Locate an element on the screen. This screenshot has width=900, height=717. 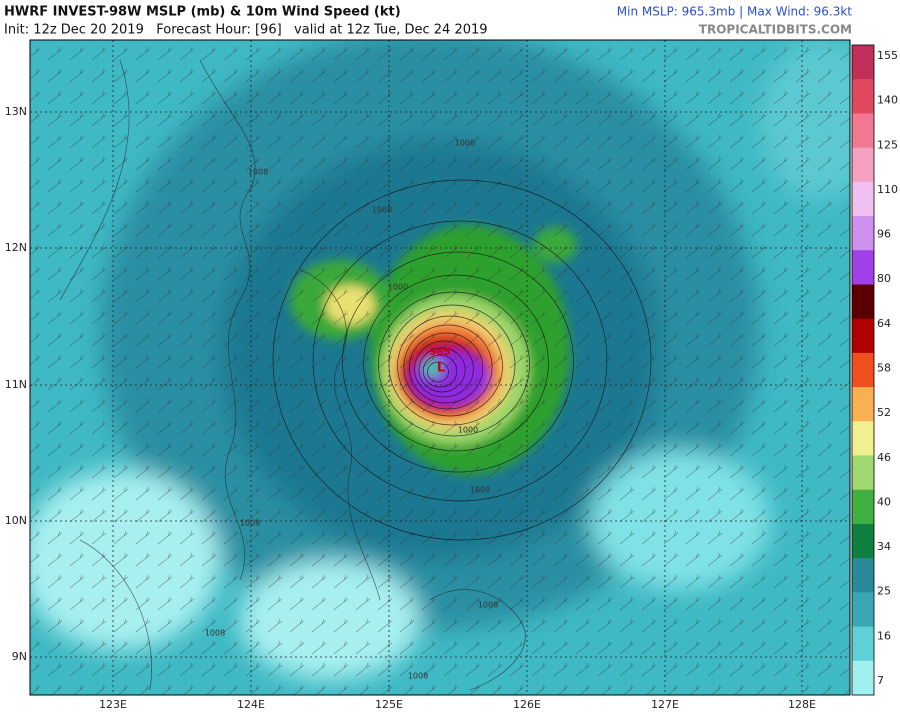
colorbar-label: 110 is located at coordinates (887, 189).